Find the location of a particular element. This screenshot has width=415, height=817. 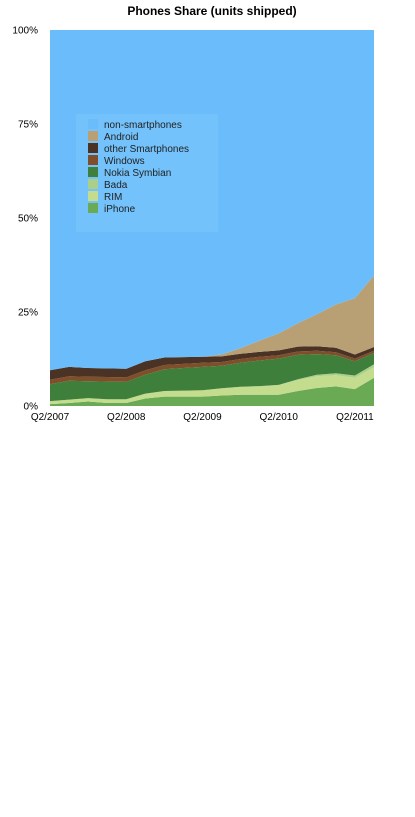

x-axis: Q2/2007 Q2/2008 Q2/2009 Q2/2010 Q2/2011 is located at coordinates (202, 417).